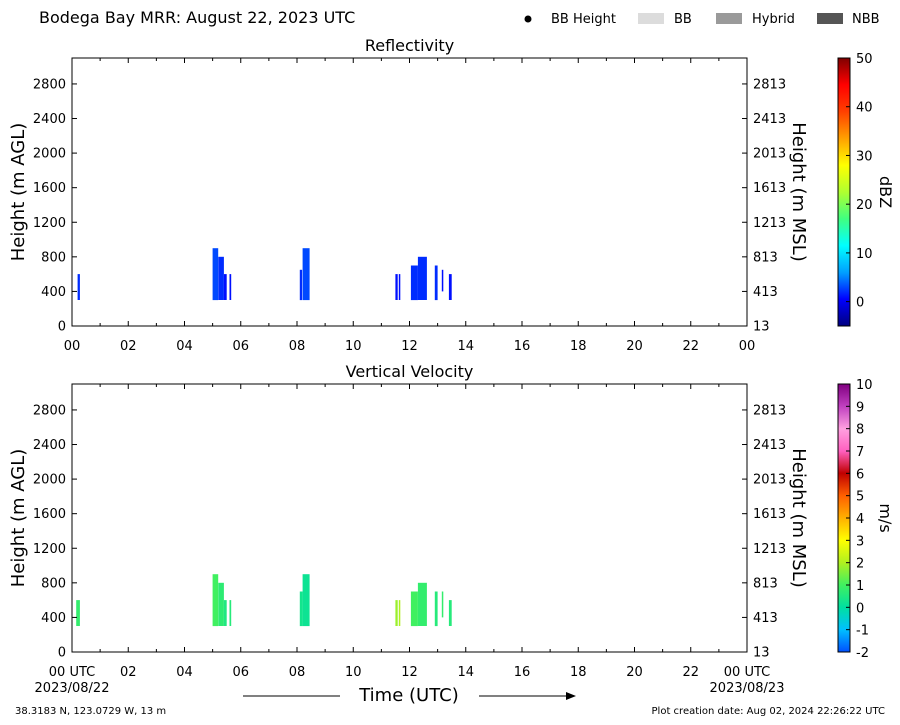 The width and height of the screenshot is (900, 725). I want to click on panel-title: Vertical Velocity, so click(410, 371).